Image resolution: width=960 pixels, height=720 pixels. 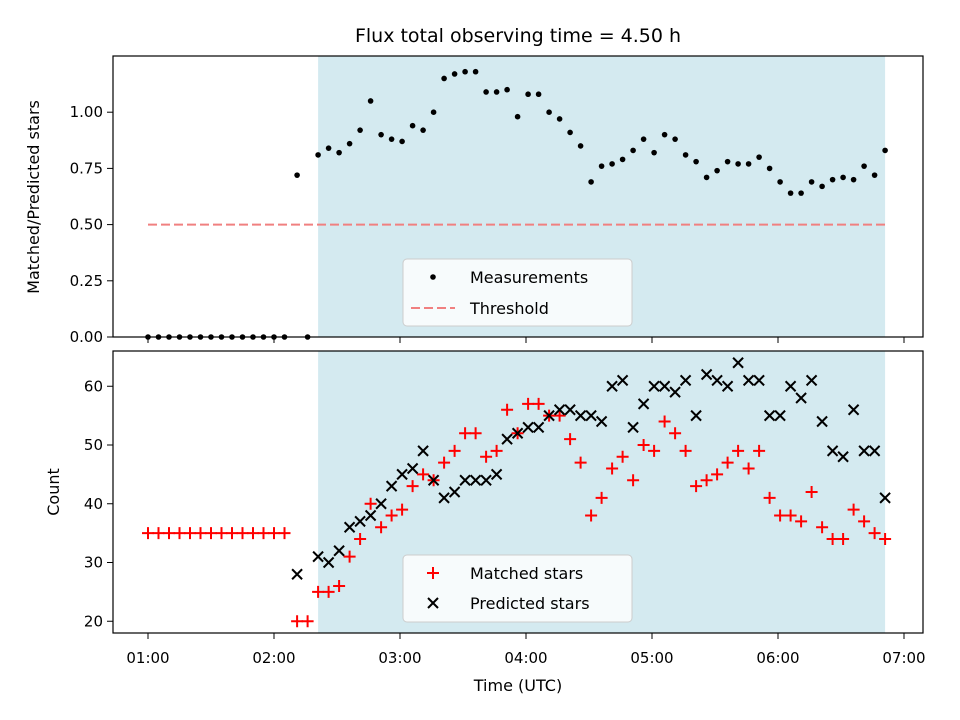 I want to click on x-tick-label: 05:00, so click(x=651, y=658).